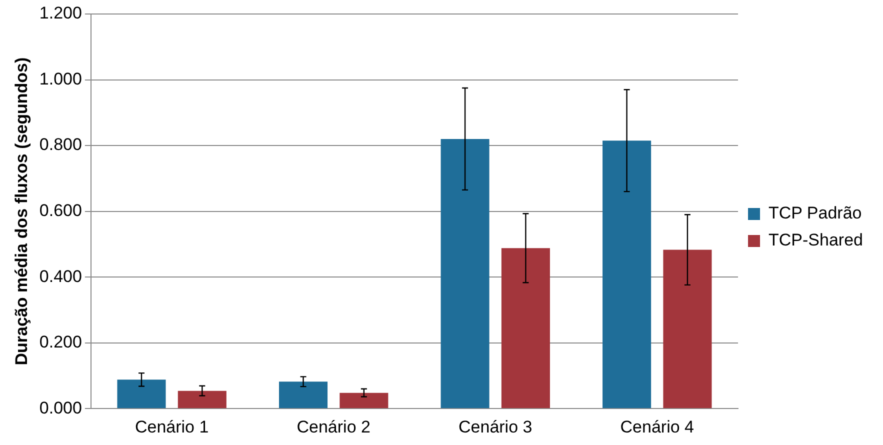 The height and width of the screenshot is (445, 883). Describe the element at coordinates (60, 144) in the screenshot. I see `y-tick-label: 0.800` at that location.